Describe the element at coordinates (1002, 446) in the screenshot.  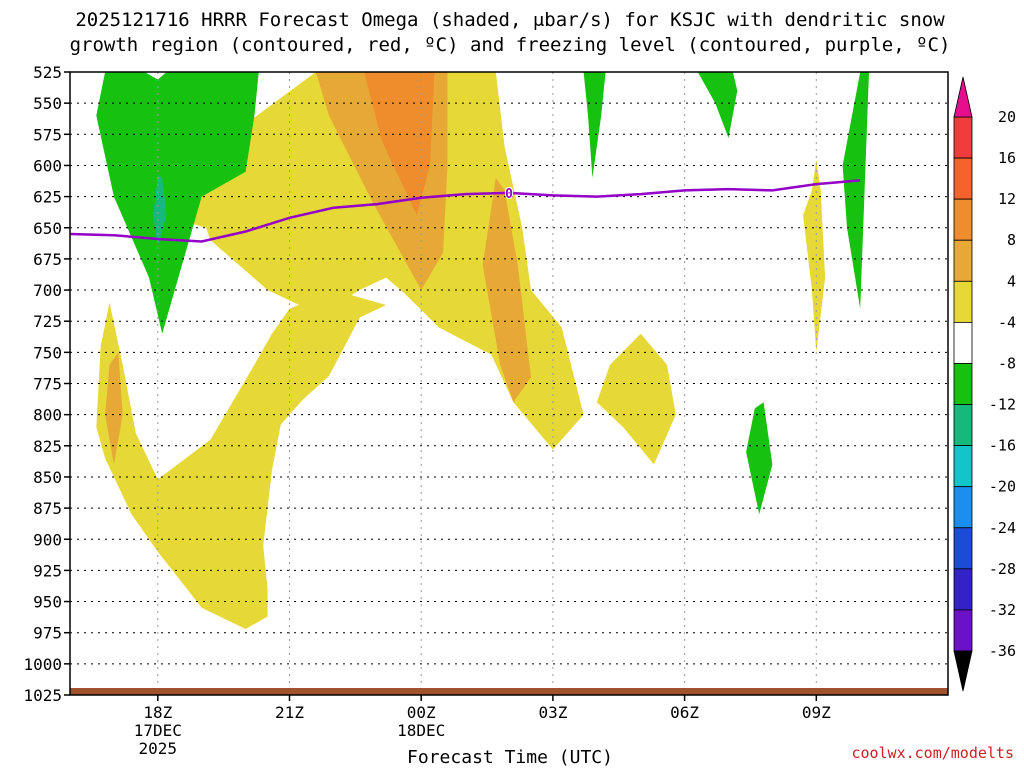
I see `colorbar-tick-label: -16` at that location.